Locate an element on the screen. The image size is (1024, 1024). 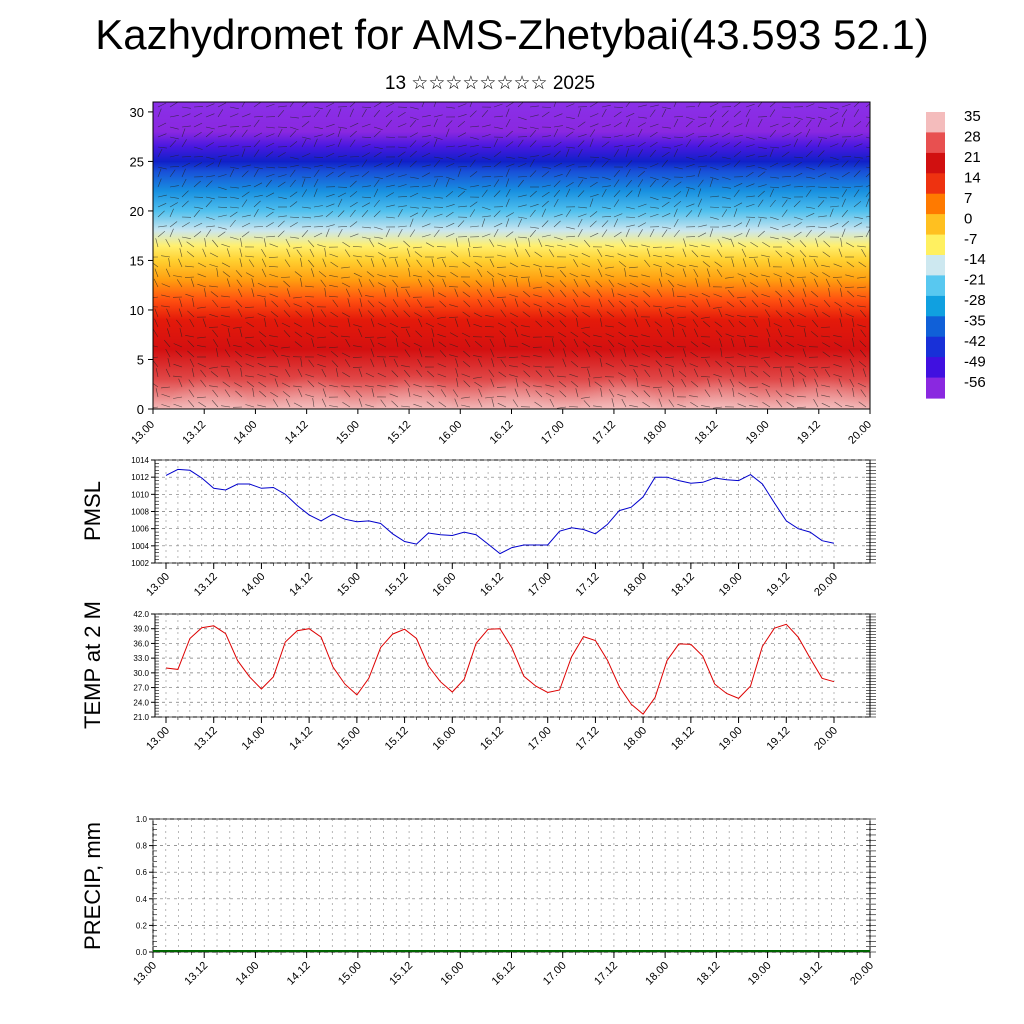
x-tick-label: 17.00 is located at coordinates (553, 433).